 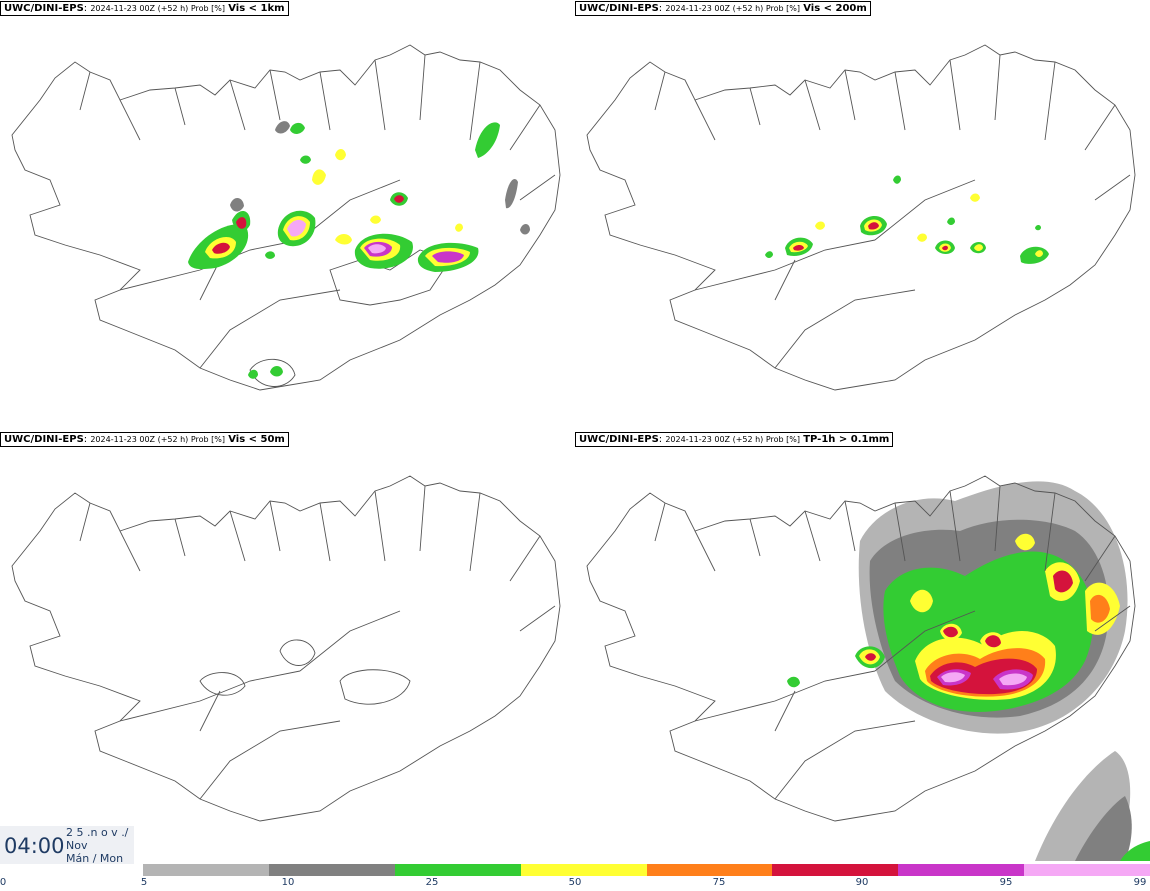 What do you see at coordinates (1006, 882) in the screenshot?
I see `colorbar-tick: 95` at bounding box center [1006, 882].